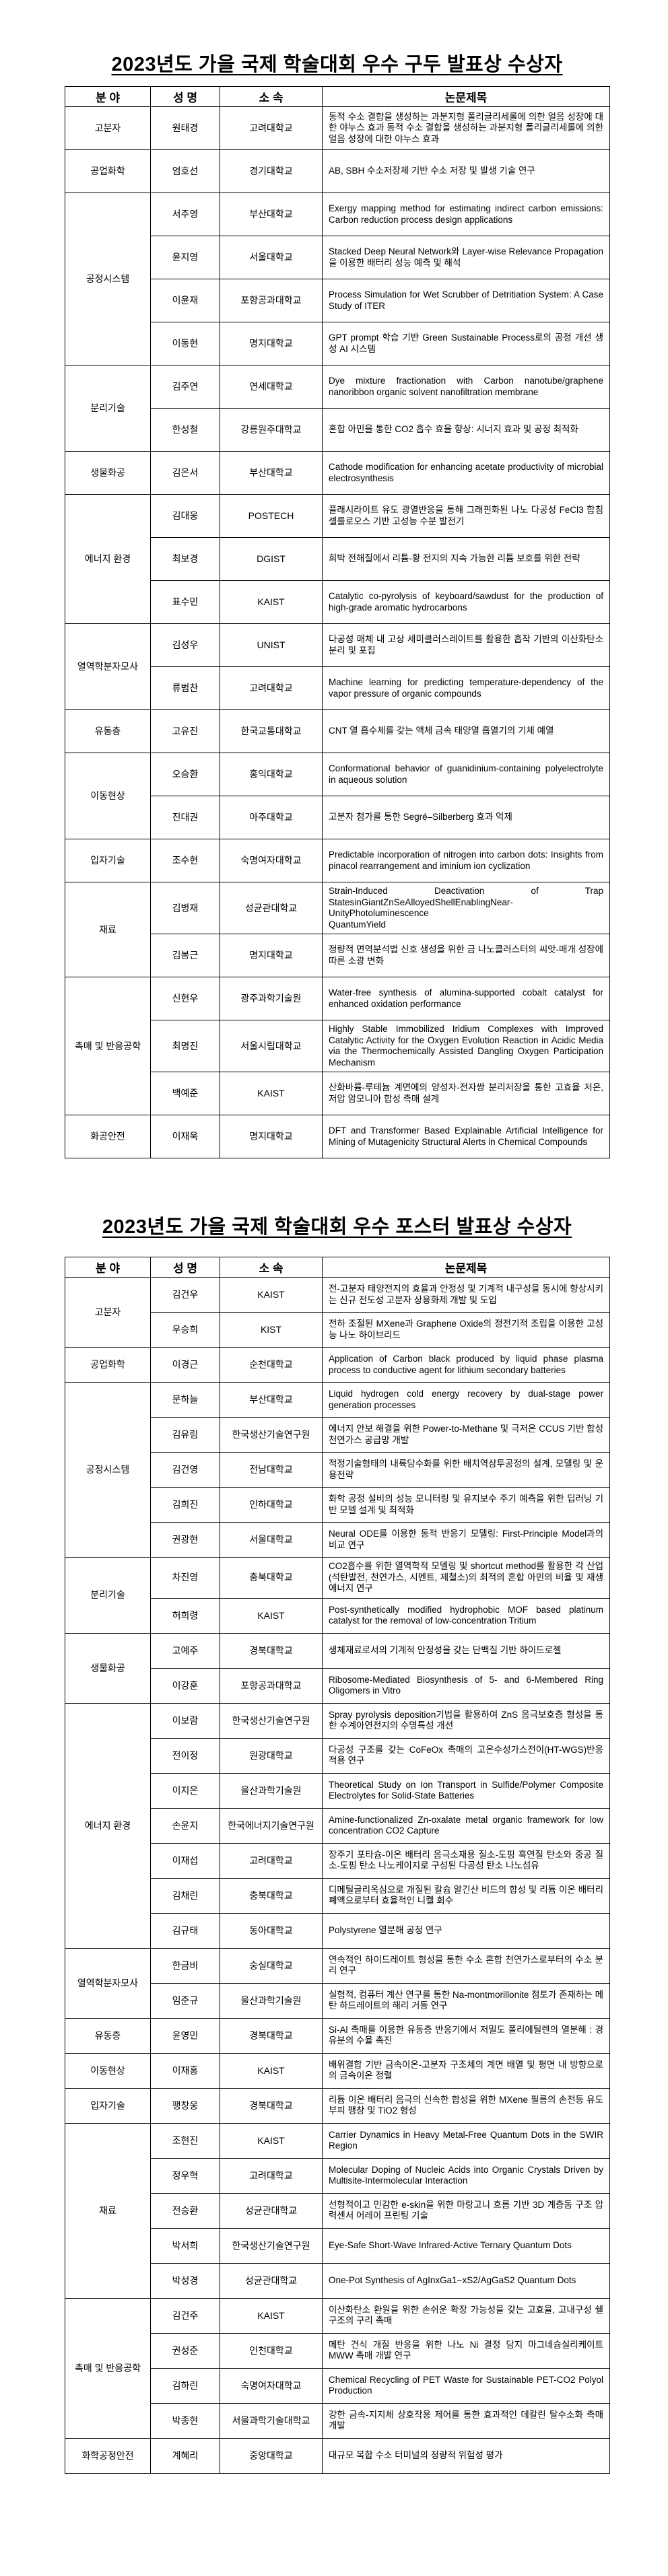 This screenshot has width=668, height=2576. Describe the element at coordinates (185, 1267) in the screenshot. I see `header-name: 성 명` at that location.